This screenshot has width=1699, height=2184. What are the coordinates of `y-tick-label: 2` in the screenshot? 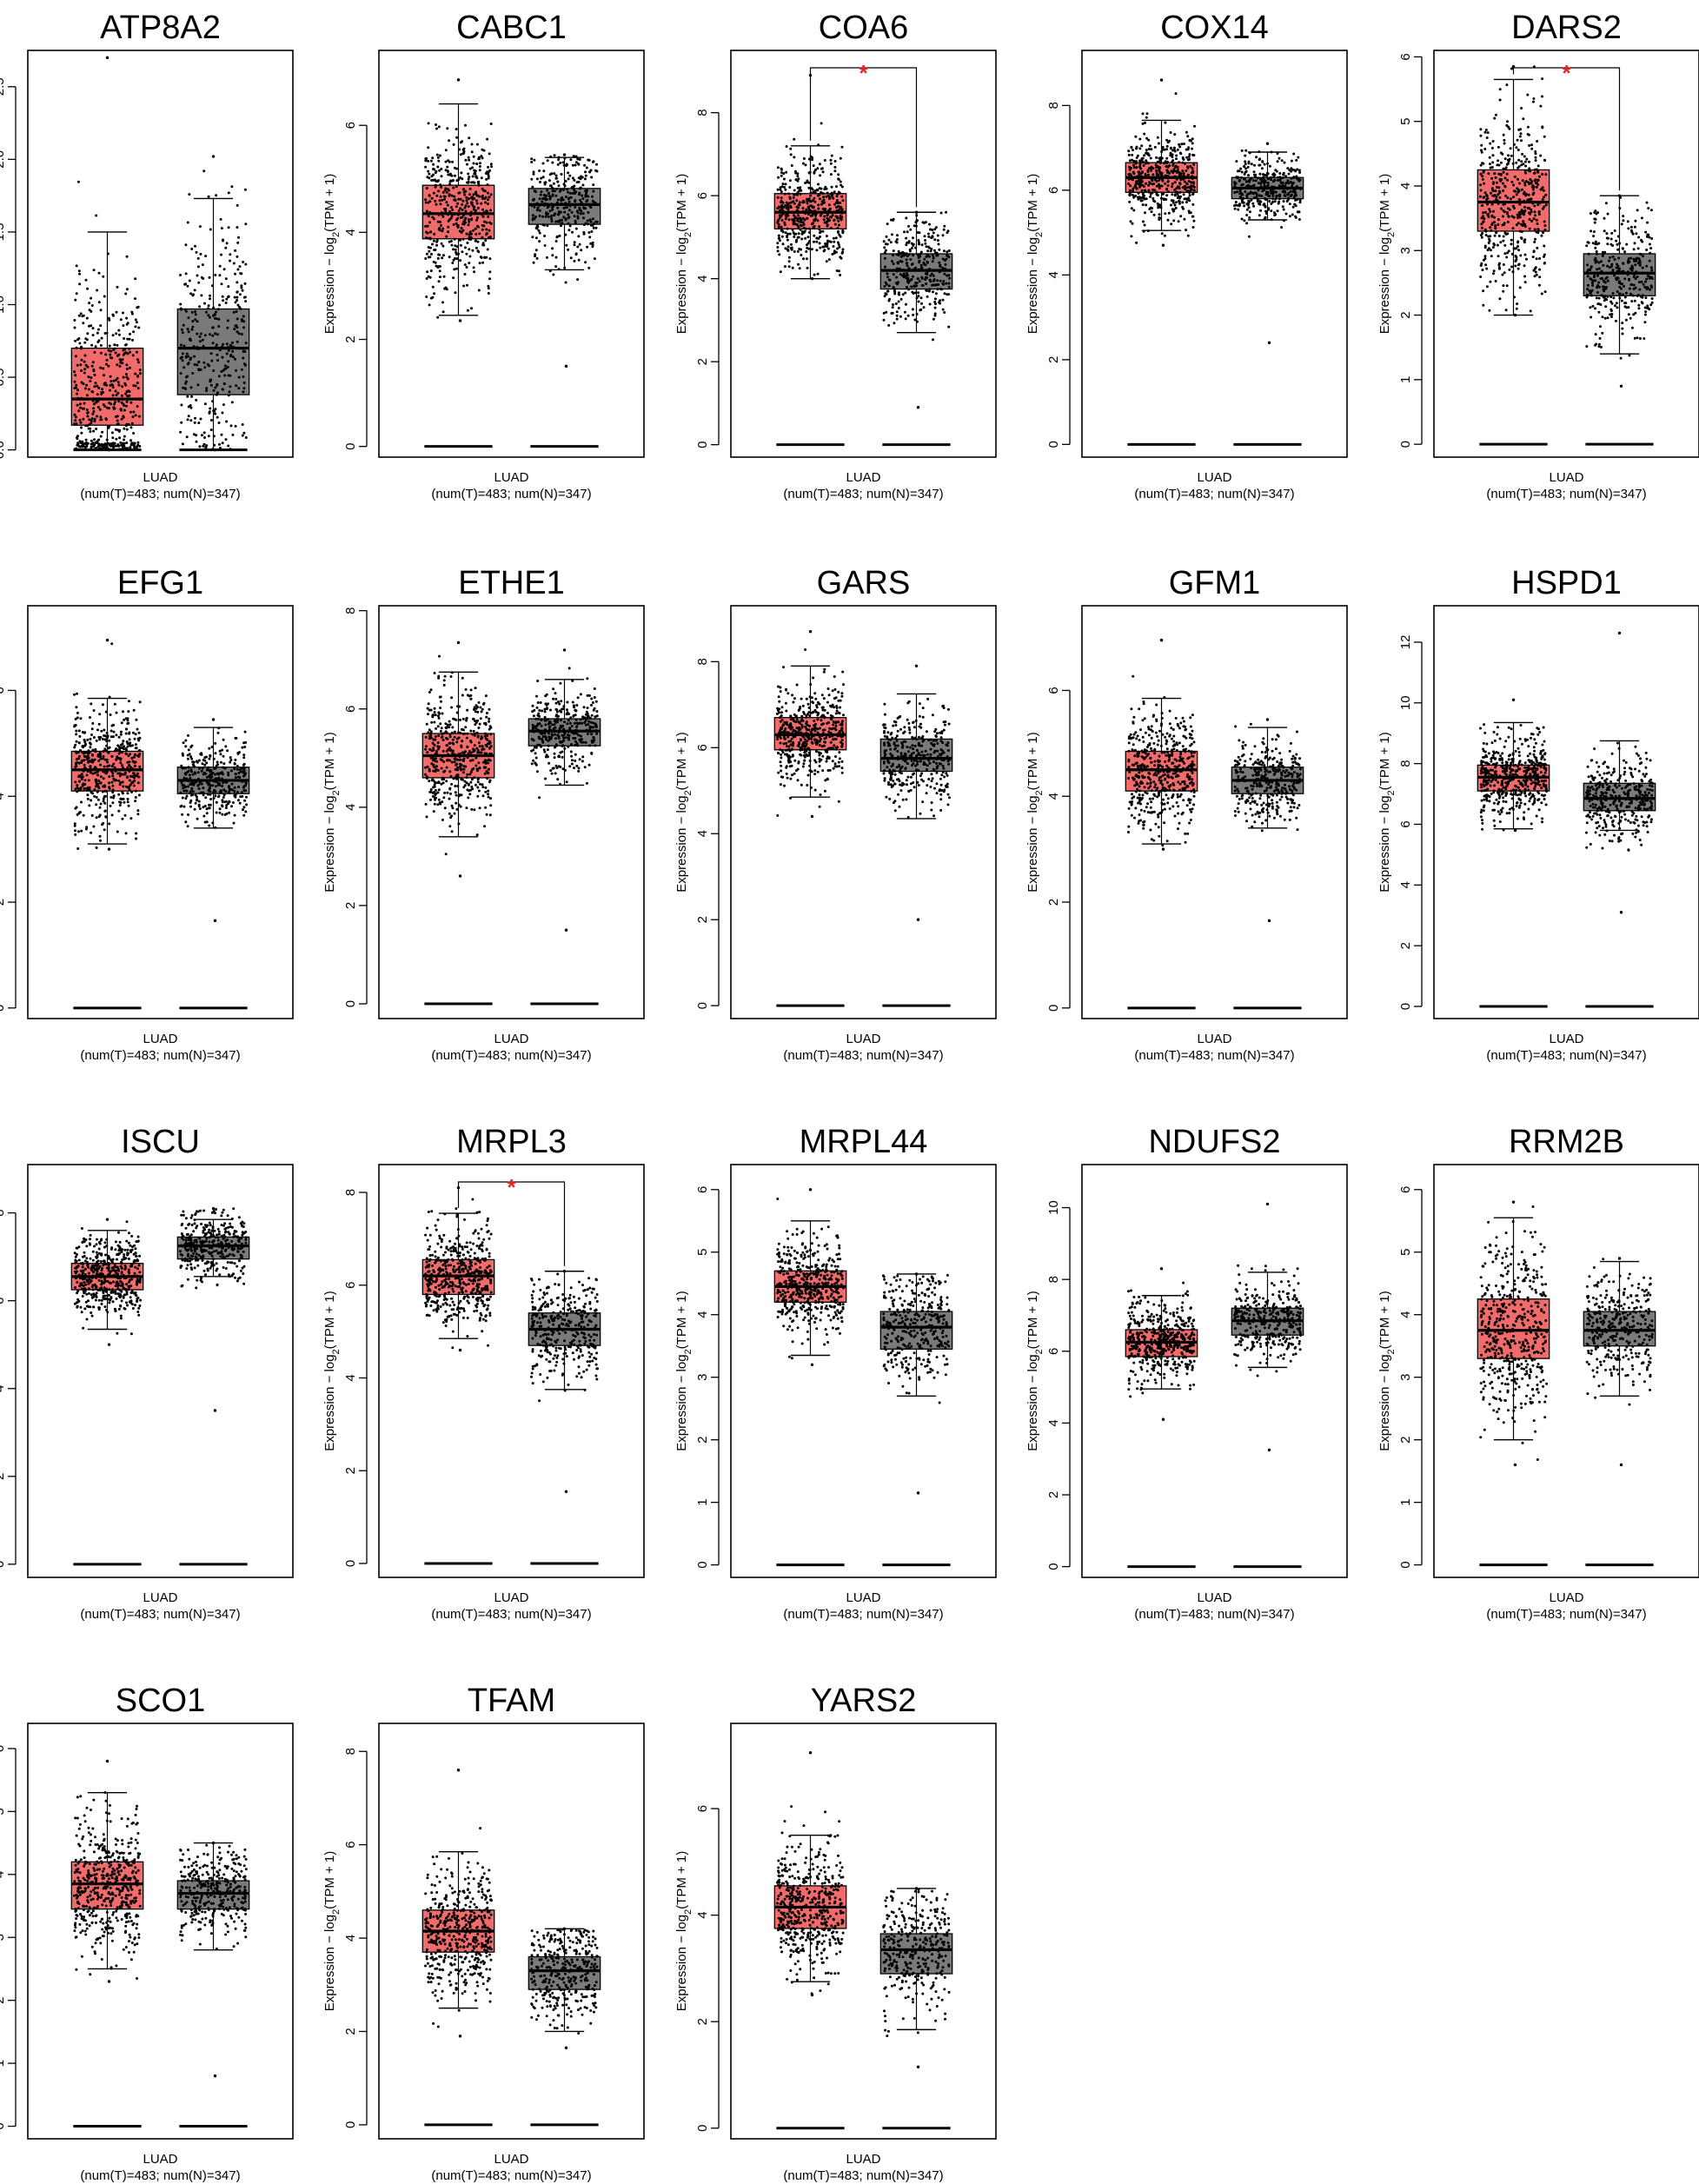 It's located at (1405, 314).